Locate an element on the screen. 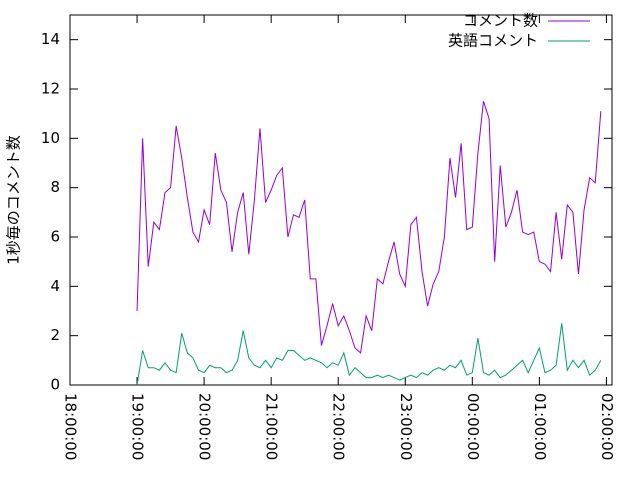  x-tick-label: 22:00:00 is located at coordinates (339, 426).